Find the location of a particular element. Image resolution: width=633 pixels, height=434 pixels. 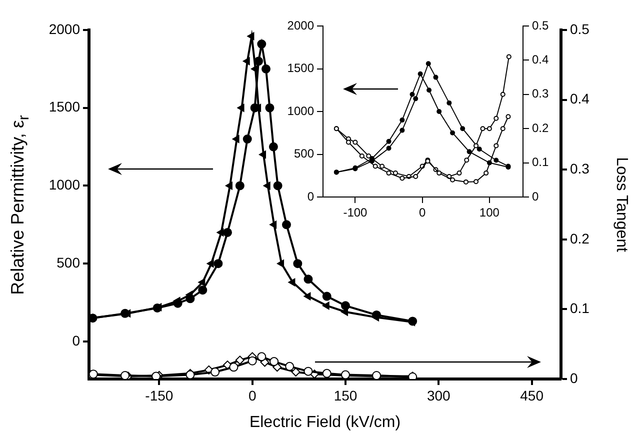

x-tick-label: -100 is located at coordinates (355, 213).